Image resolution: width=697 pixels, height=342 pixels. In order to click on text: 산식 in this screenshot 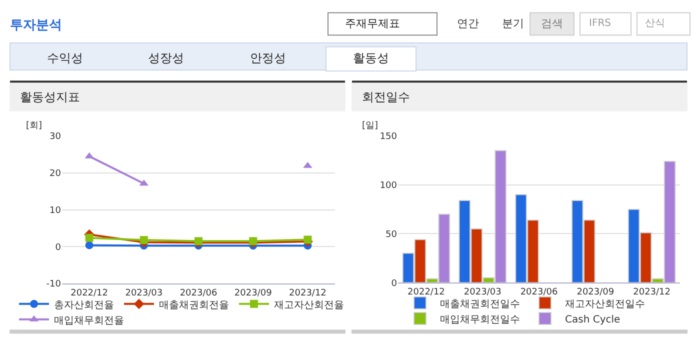, I will do `click(655, 23)`.